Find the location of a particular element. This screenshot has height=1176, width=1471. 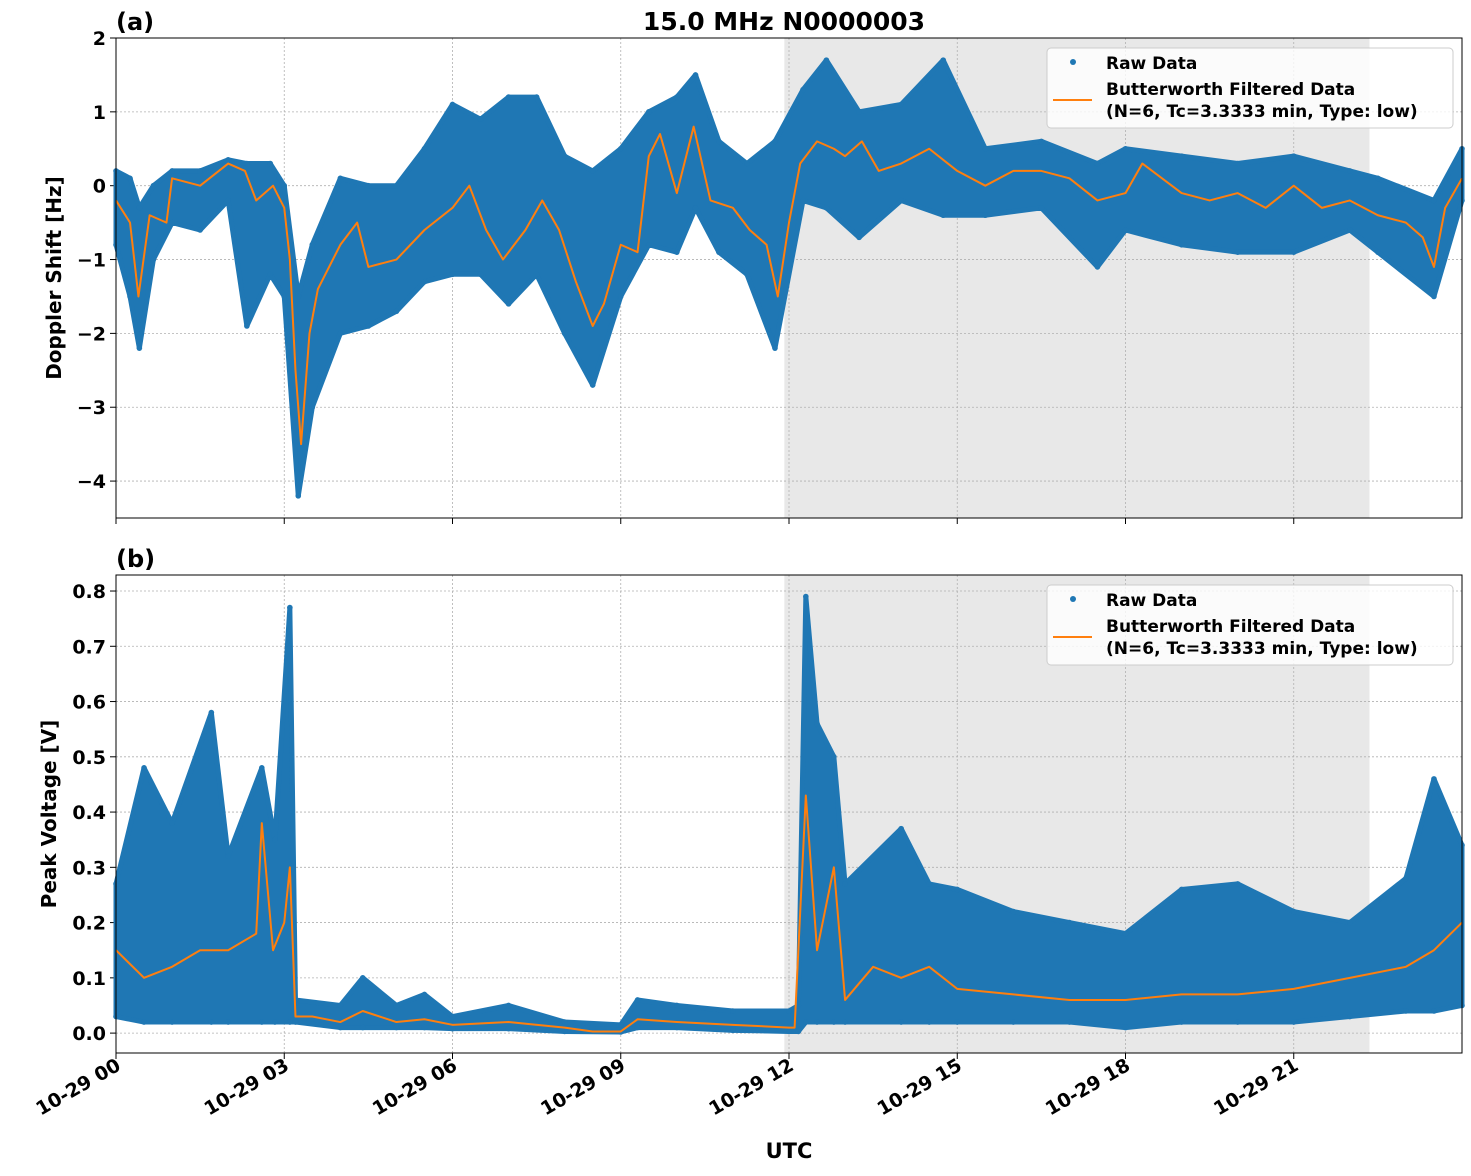

y-tick-label: 0.1 is located at coordinates (89, 979).